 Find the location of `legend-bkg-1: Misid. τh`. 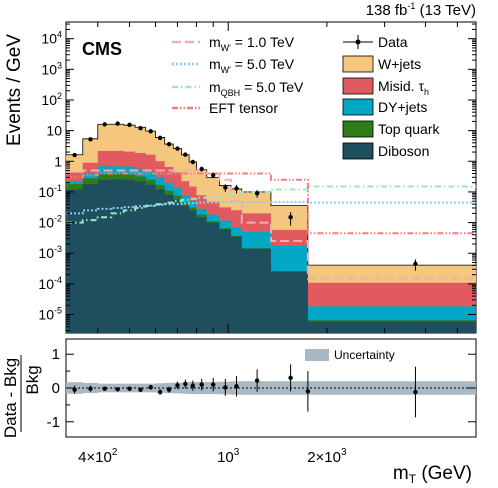

legend-bkg-1: Misid. τh is located at coordinates (385, 87).